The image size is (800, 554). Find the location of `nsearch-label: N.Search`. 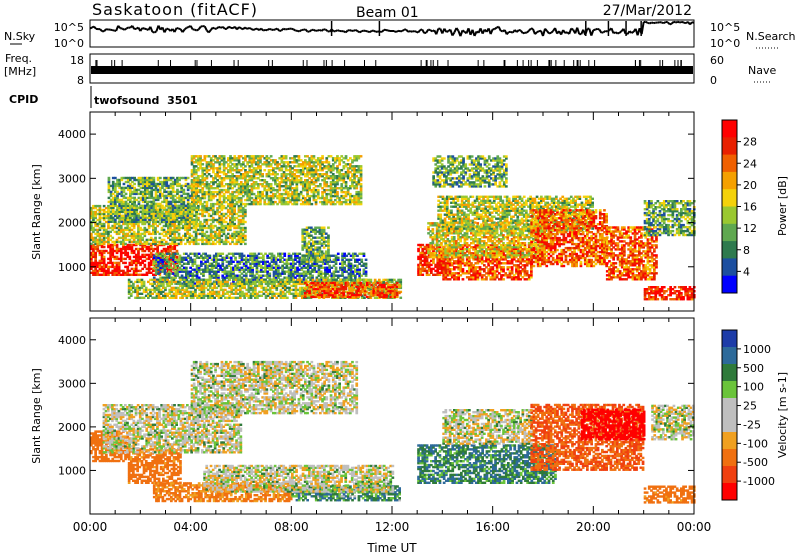

nsearch-label: N.Search is located at coordinates (771, 36).